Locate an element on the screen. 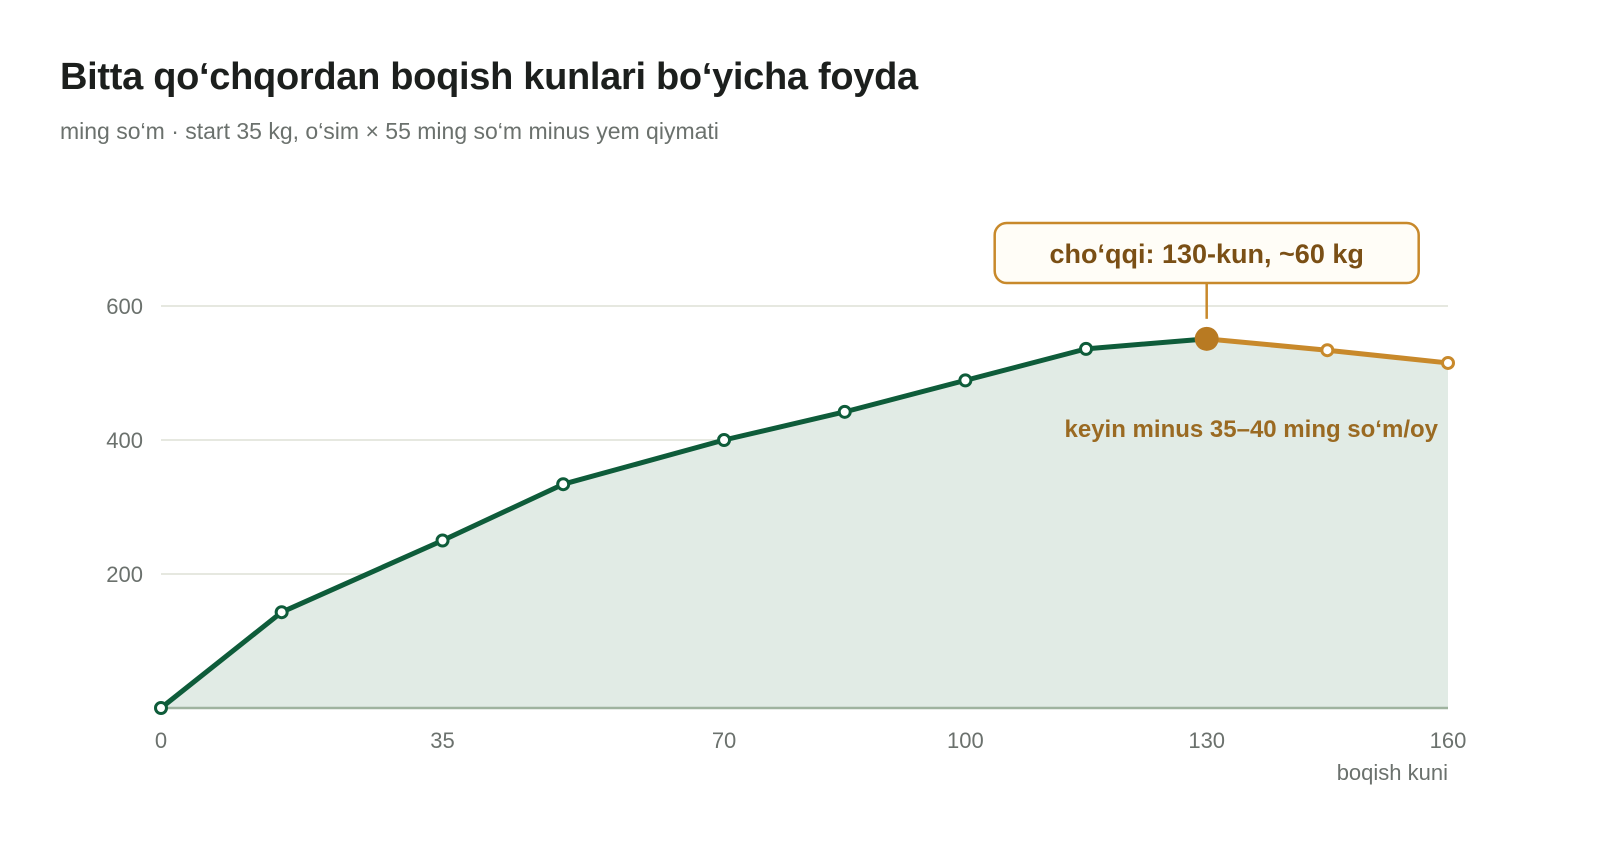 The image size is (1600, 858). callout-box is located at coordinates (1206, 253).